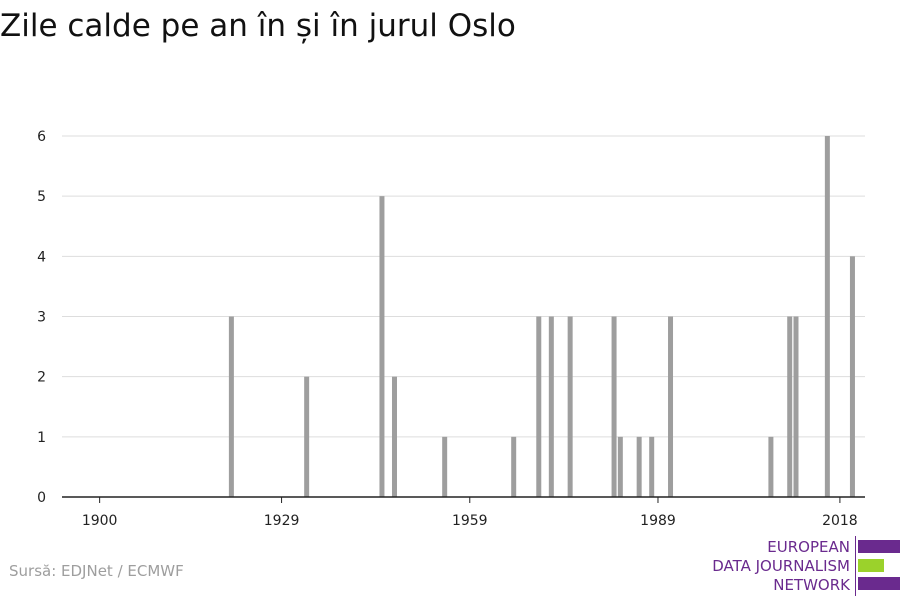 This screenshot has height=600, width=900. I want to click on y-tick-label: 0, so click(41, 498).